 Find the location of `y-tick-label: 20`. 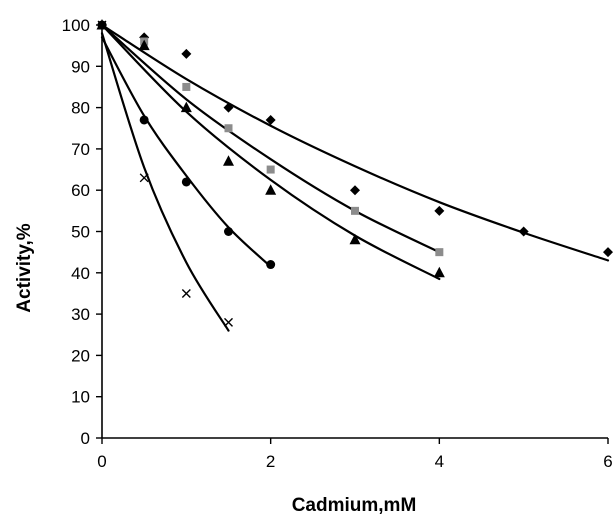

y-tick-label: 20 is located at coordinates (80, 355).